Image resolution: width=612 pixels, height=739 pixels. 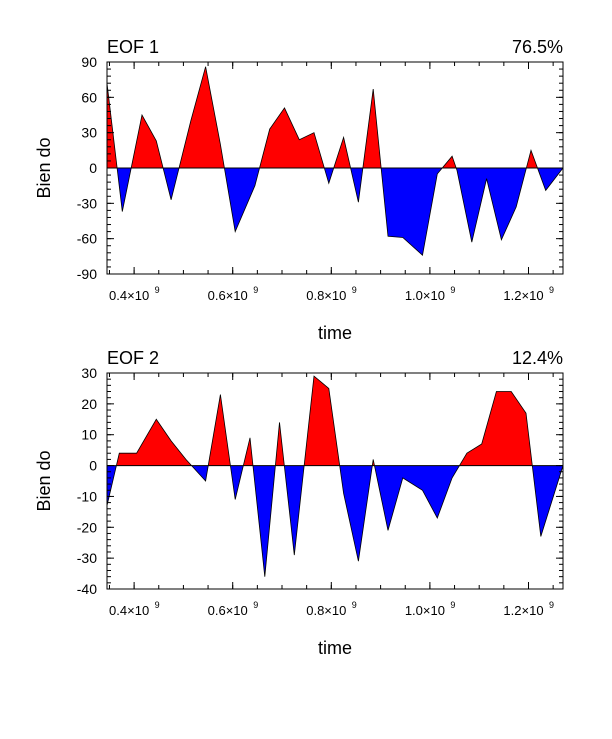 What do you see at coordinates (133, 358) in the screenshot?
I see `eof2-title-left: EOF 2` at bounding box center [133, 358].